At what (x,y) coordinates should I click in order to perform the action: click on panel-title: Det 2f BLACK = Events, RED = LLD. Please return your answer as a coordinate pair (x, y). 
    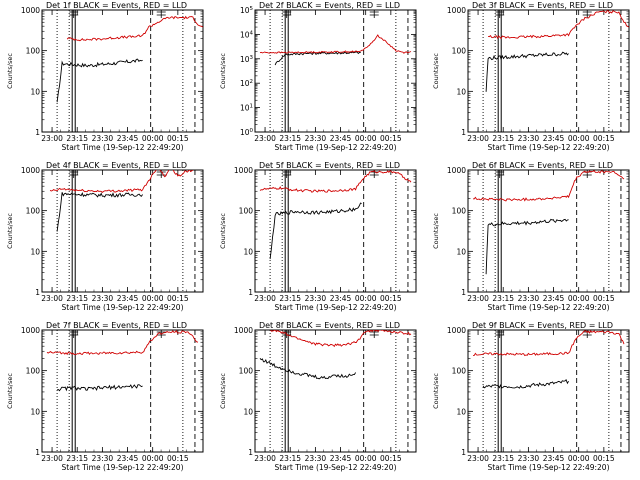
    Looking at the image, I should click on (329, 5).